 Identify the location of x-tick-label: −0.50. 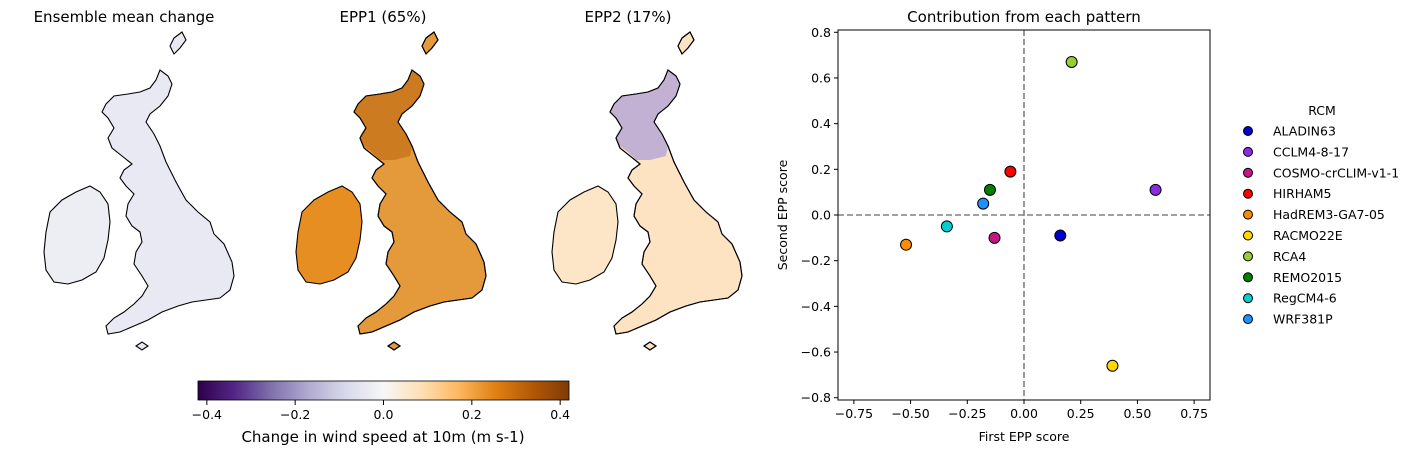
(910, 413).